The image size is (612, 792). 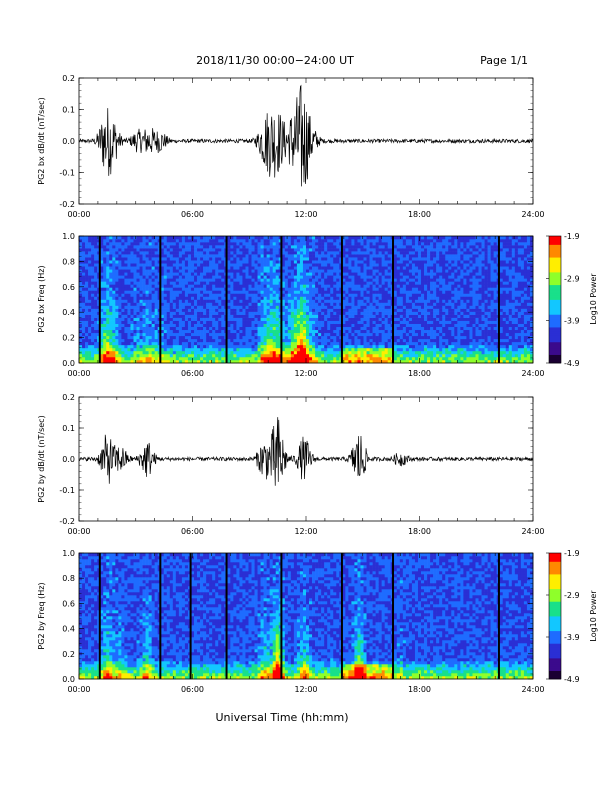 What do you see at coordinates (41, 140) in the screenshot?
I see `bx-waveform-ylabel: PG2 bx dB/dt (nT/sec)` at bounding box center [41, 140].